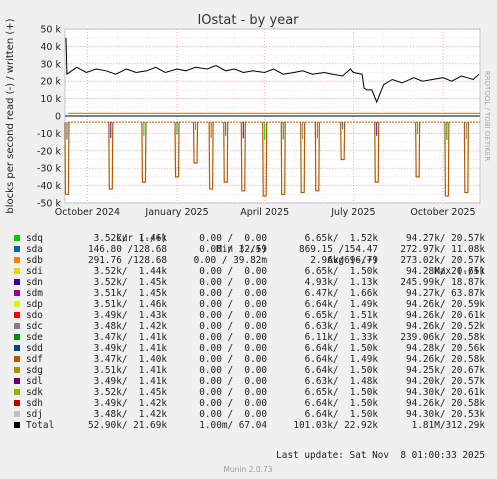  I want to click on legend-max: 272.97k/ 11.08k, so click(442, 249).